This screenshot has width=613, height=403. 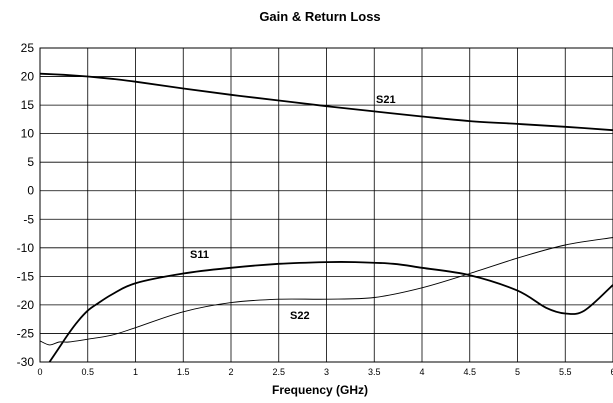 I want to click on y-tick-label: 20, so click(x=28, y=77).